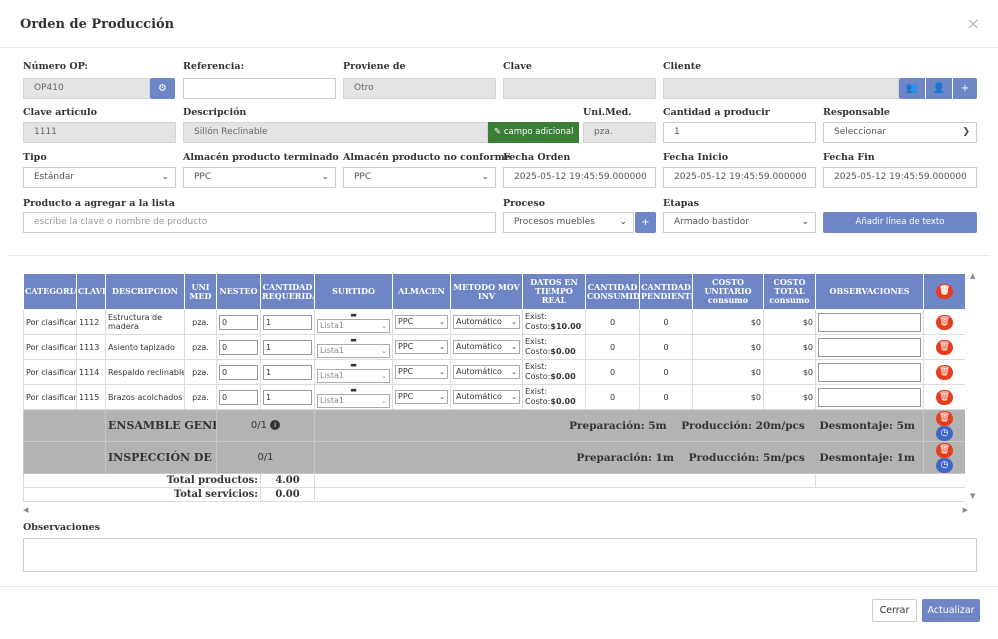  What do you see at coordinates (50, 291) in the screenshot?
I see `col-categoria: CATEGORIA` at bounding box center [50, 291].